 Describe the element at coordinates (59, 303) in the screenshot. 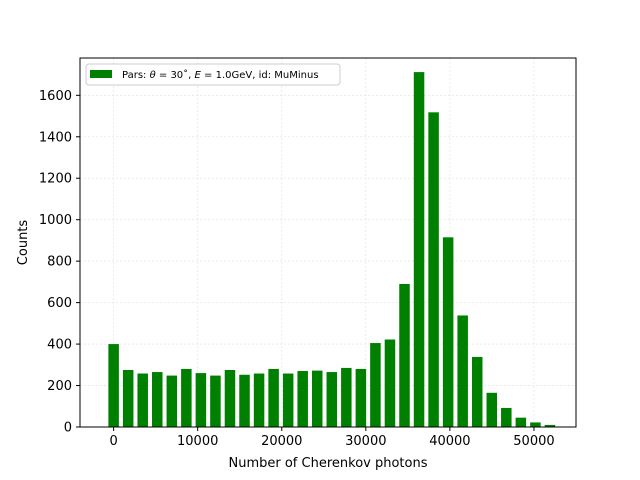

I see `y-tick-label: 600` at that location.